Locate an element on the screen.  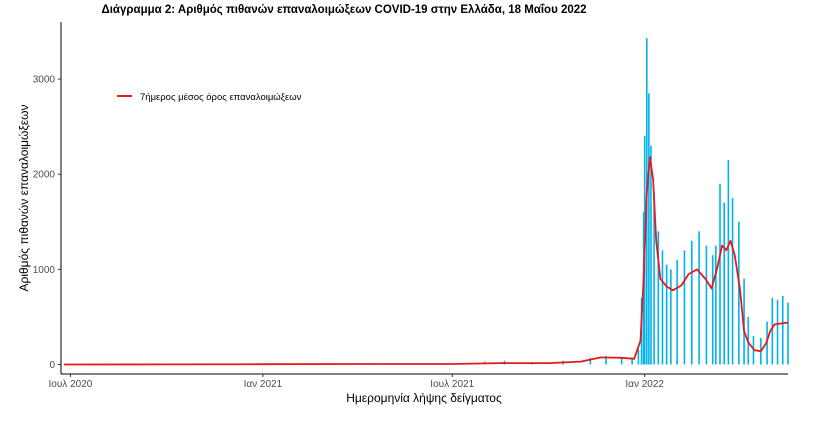
y-tick-label: 2000 is located at coordinates (44, 175).